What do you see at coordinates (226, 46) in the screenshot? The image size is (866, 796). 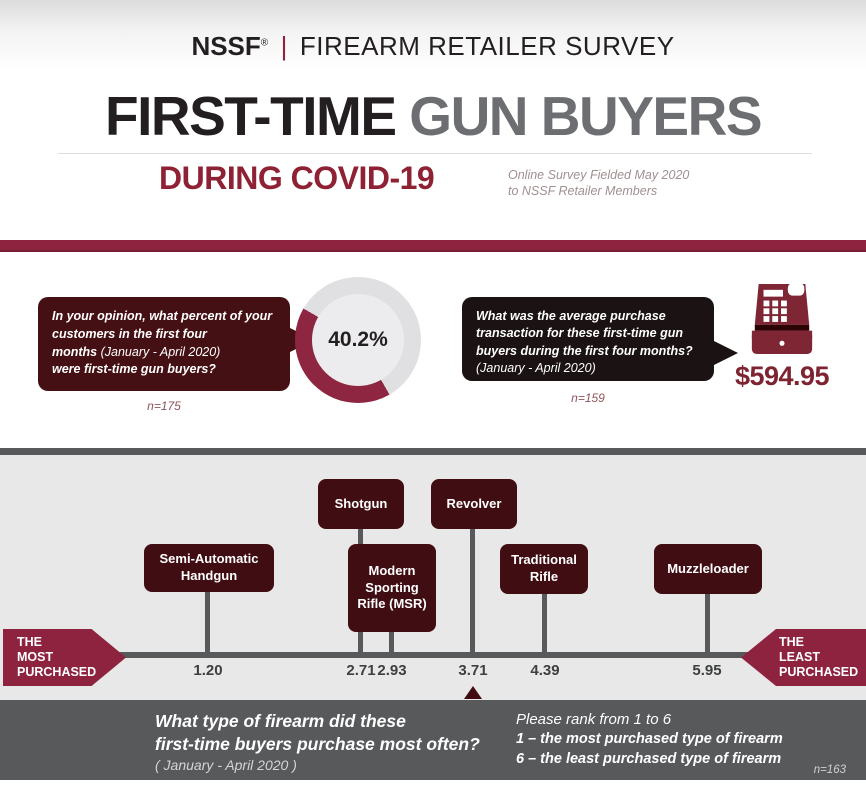 I see `brand-logo: NSSF` at bounding box center [226, 46].